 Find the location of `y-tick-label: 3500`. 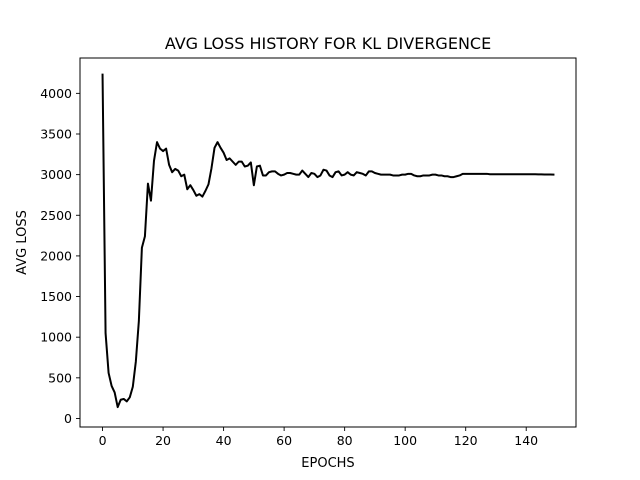

y-tick-label: 3500 is located at coordinates (56, 133).